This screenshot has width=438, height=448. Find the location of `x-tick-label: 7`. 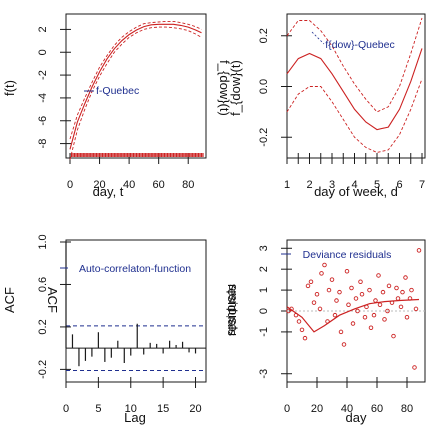

x-tick-label: 7 is located at coordinates (422, 185).